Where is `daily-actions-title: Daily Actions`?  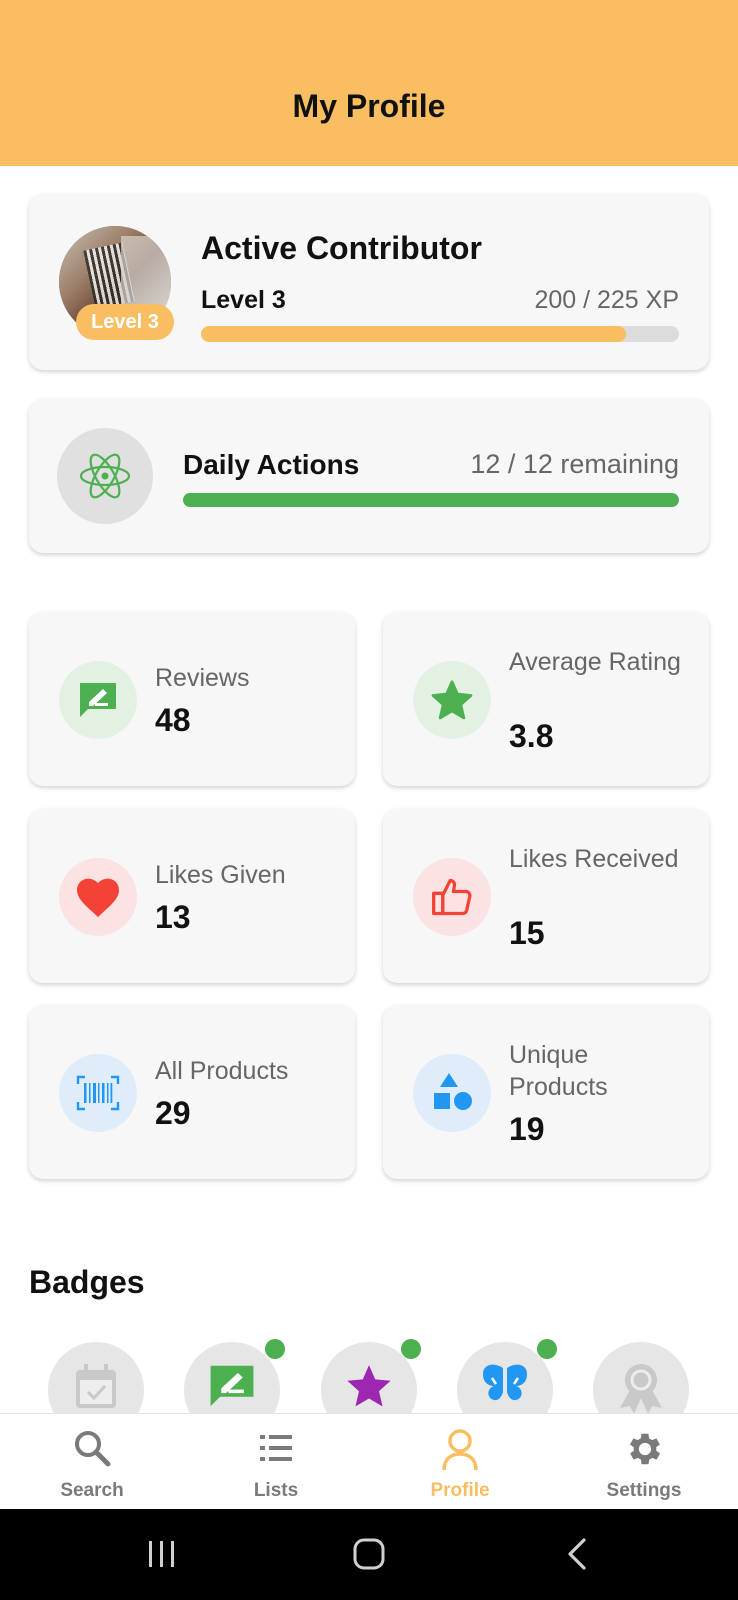 daily-actions-title: Daily Actions is located at coordinates (271, 464).